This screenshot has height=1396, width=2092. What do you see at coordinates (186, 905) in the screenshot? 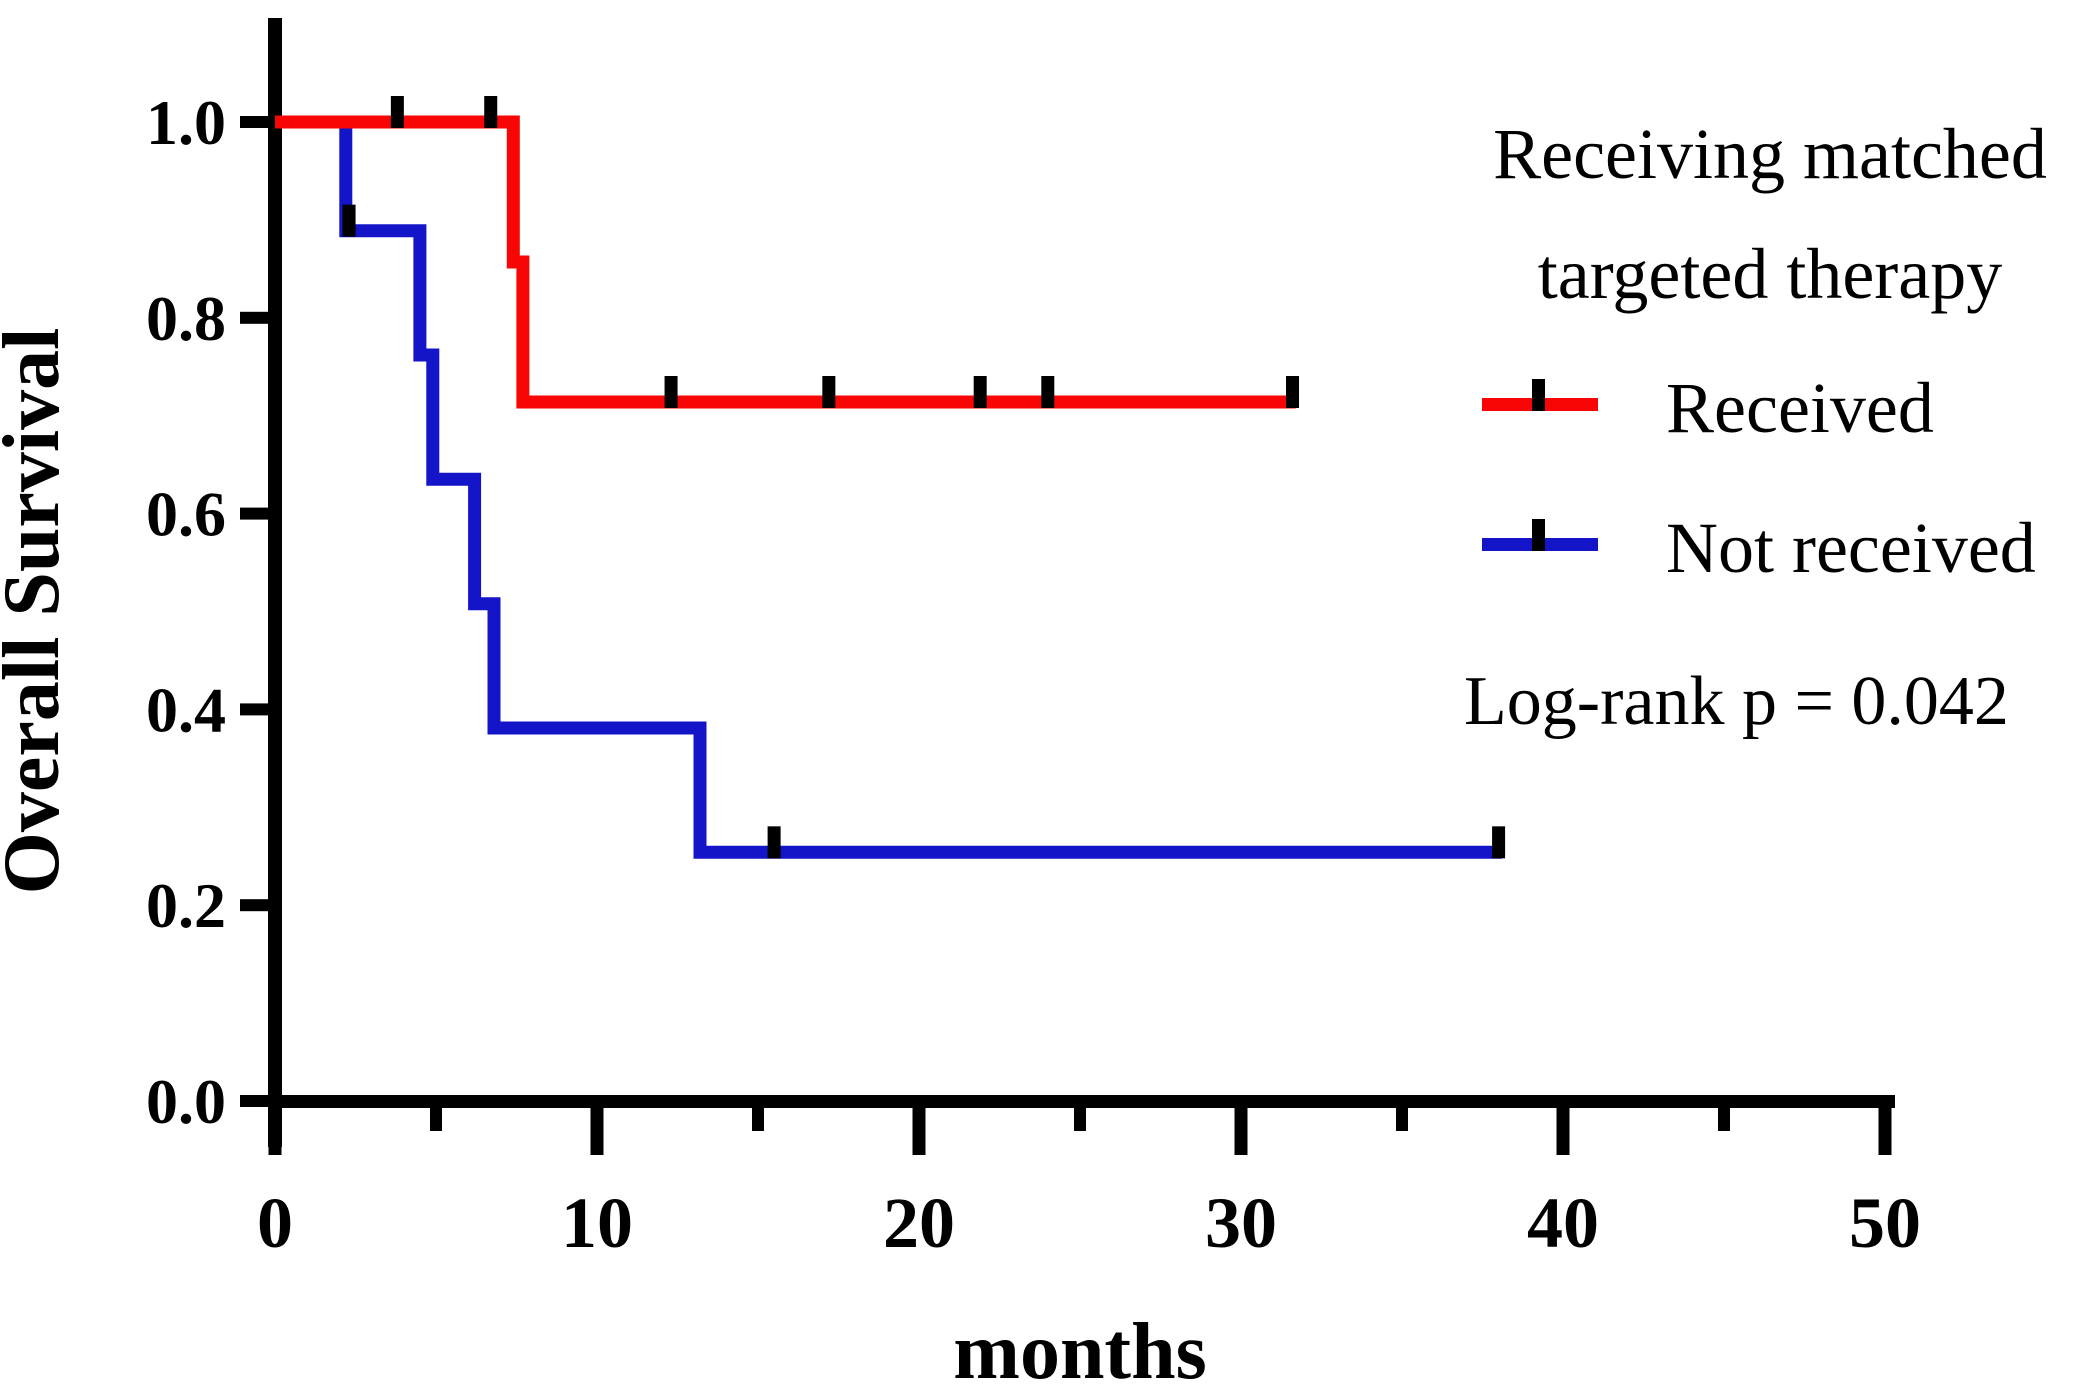
I see `y-tick-label: 0.2` at bounding box center [186, 905].